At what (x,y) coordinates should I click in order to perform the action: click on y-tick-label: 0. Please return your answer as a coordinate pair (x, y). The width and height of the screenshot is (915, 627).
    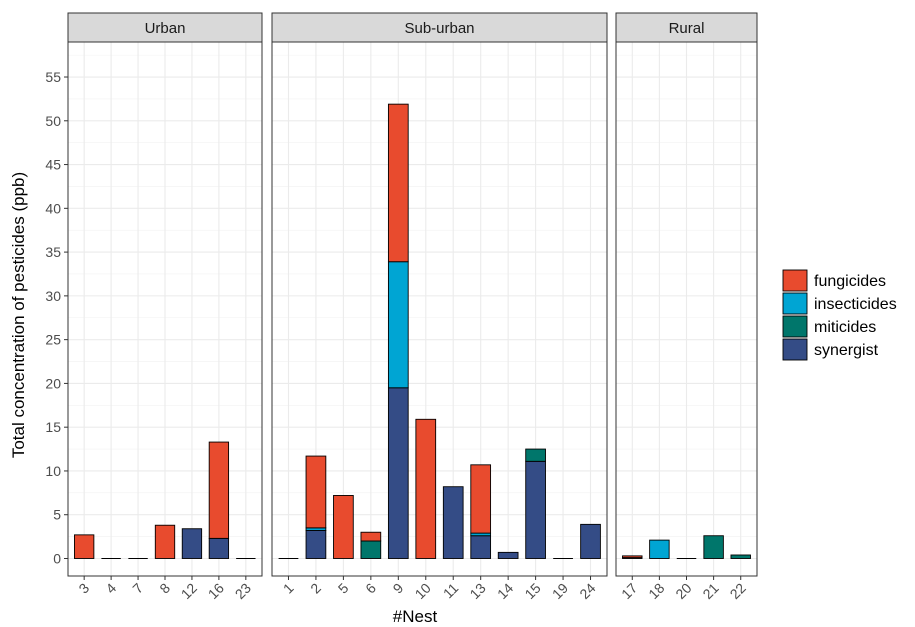
    Looking at the image, I should click on (57, 558).